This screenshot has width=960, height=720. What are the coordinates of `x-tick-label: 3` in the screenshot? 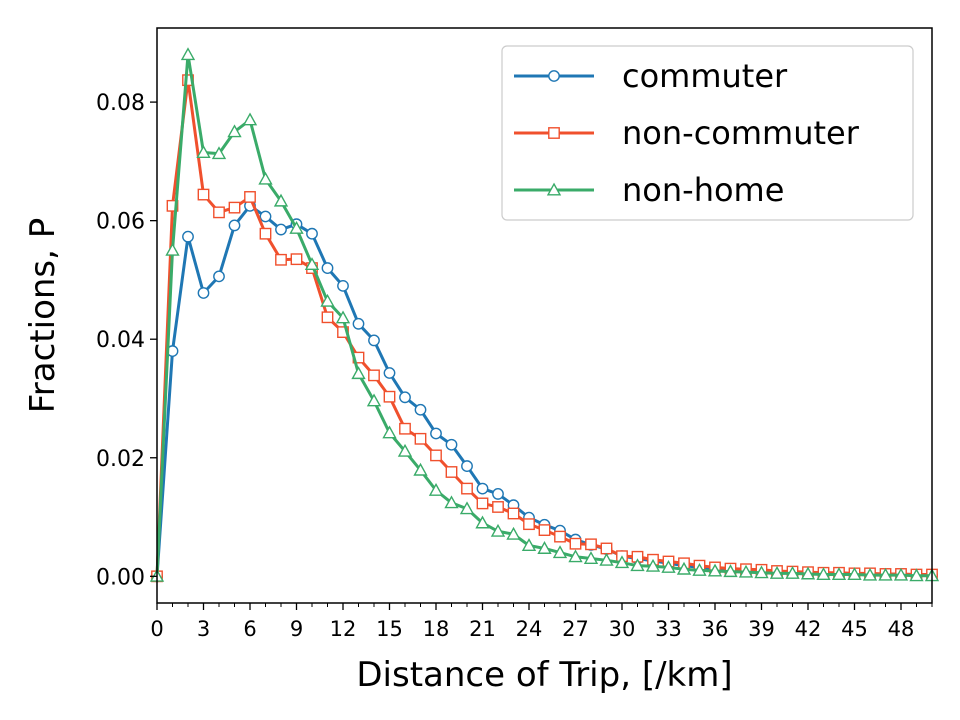 It's located at (203, 629).